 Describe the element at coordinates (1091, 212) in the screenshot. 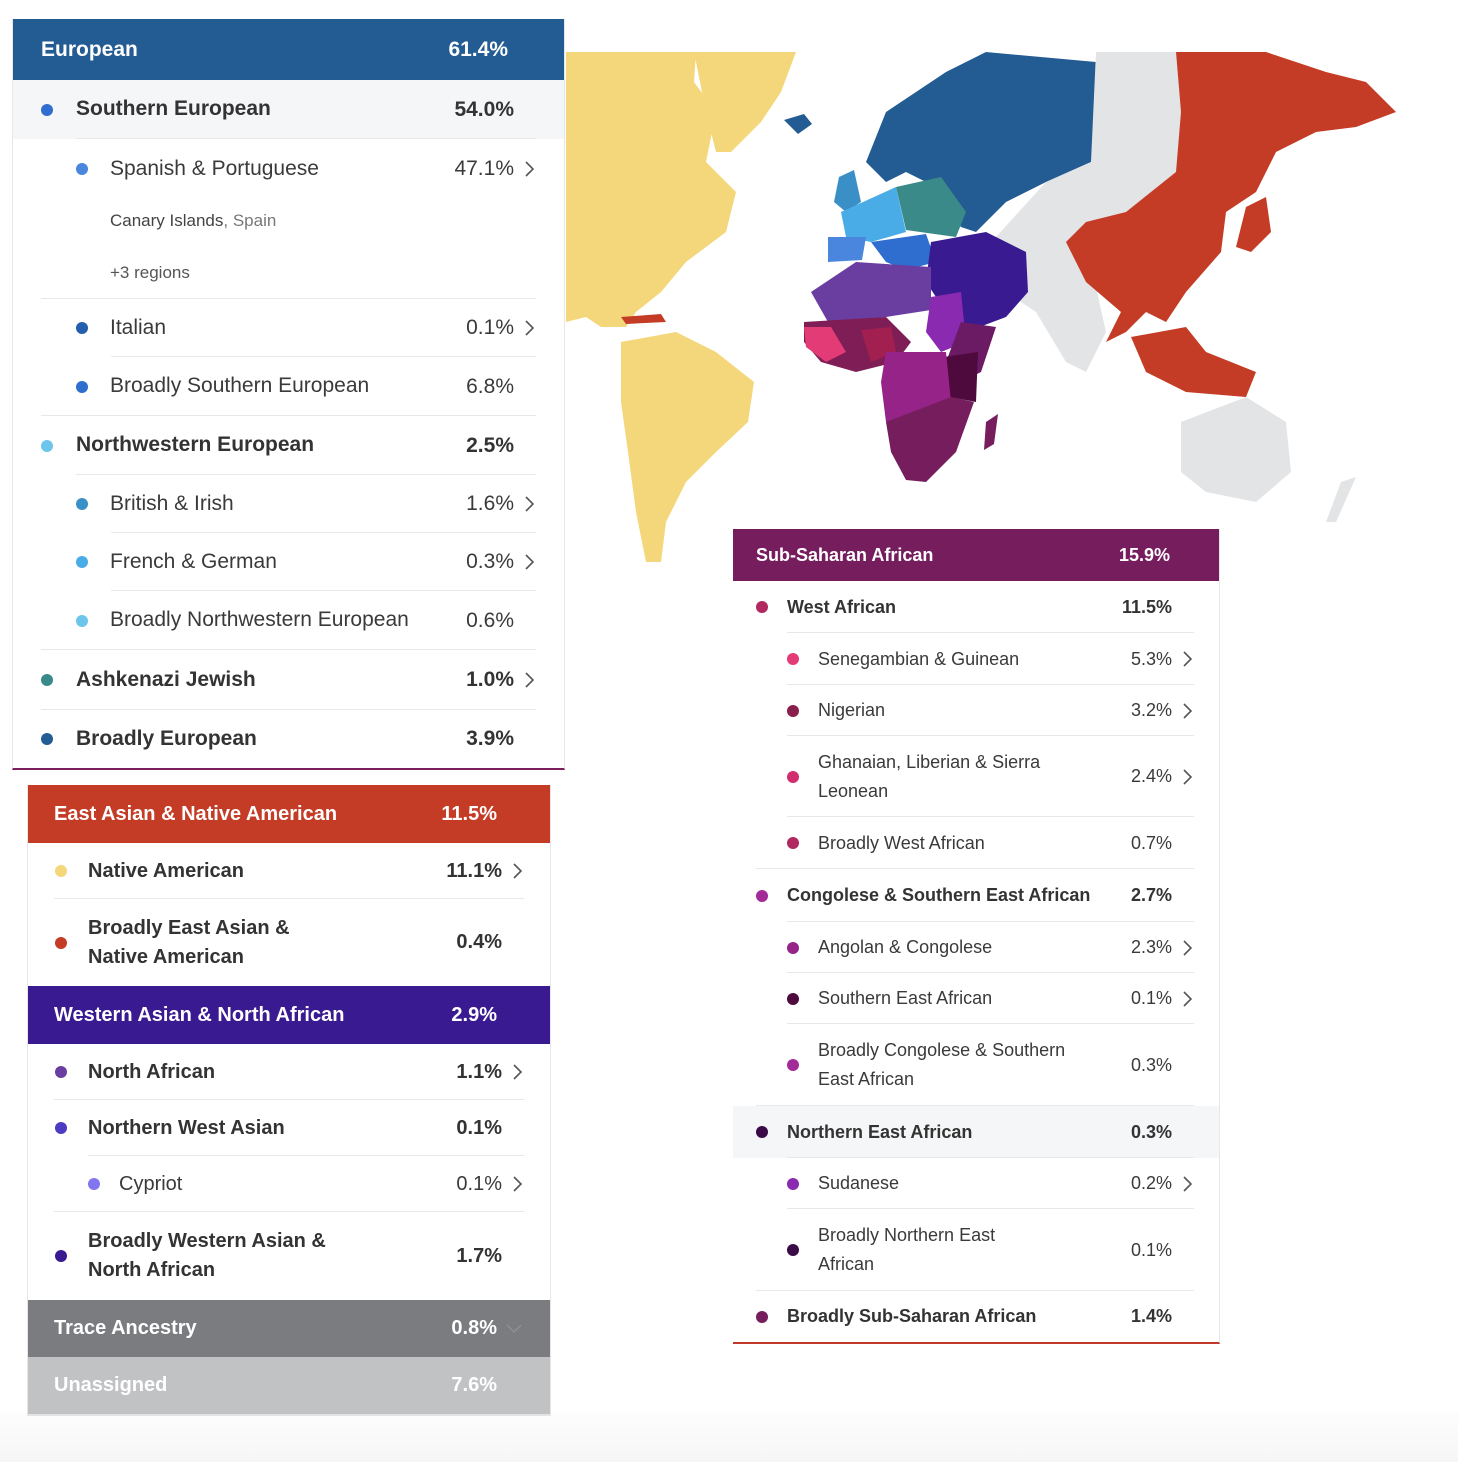

I see `map-region-unmatched-asia` at that location.